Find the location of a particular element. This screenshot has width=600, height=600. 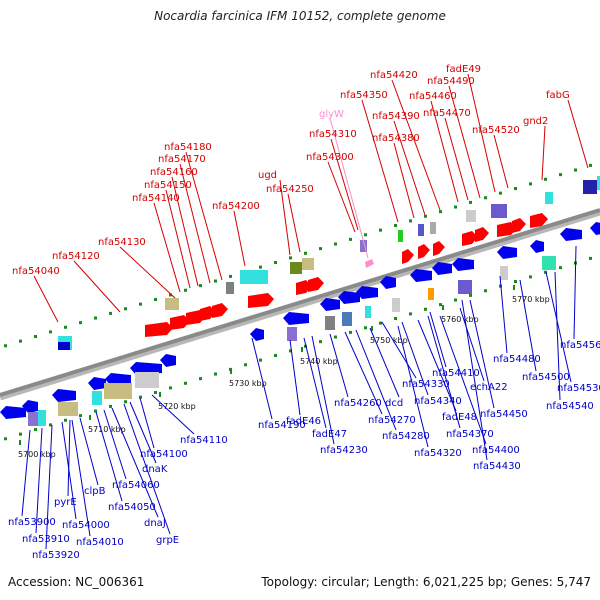

reverse-gene-label: clpB is located at coordinates (95, 491).